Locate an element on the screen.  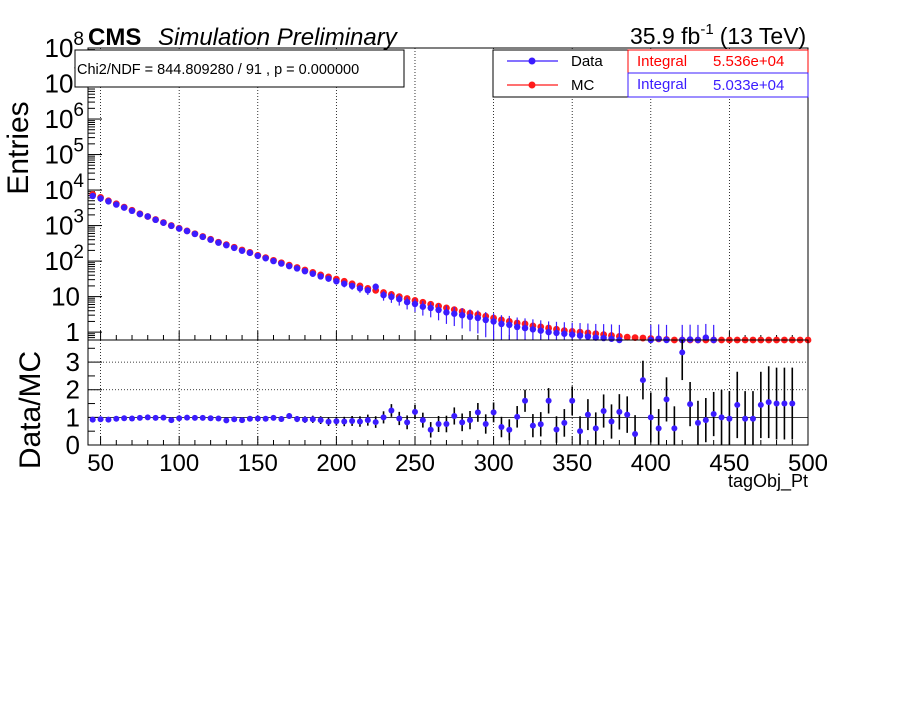
x-tick-label: 400 is located at coordinates (651, 463).